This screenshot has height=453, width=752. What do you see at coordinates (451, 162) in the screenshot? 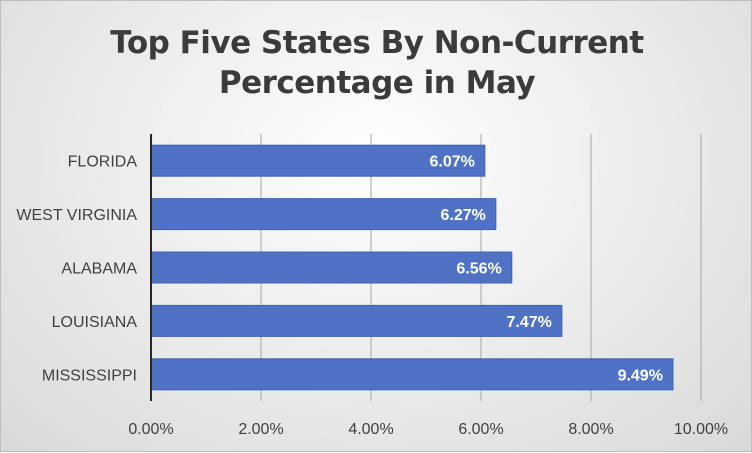
I see `data-label: 6.07%` at bounding box center [451, 162].